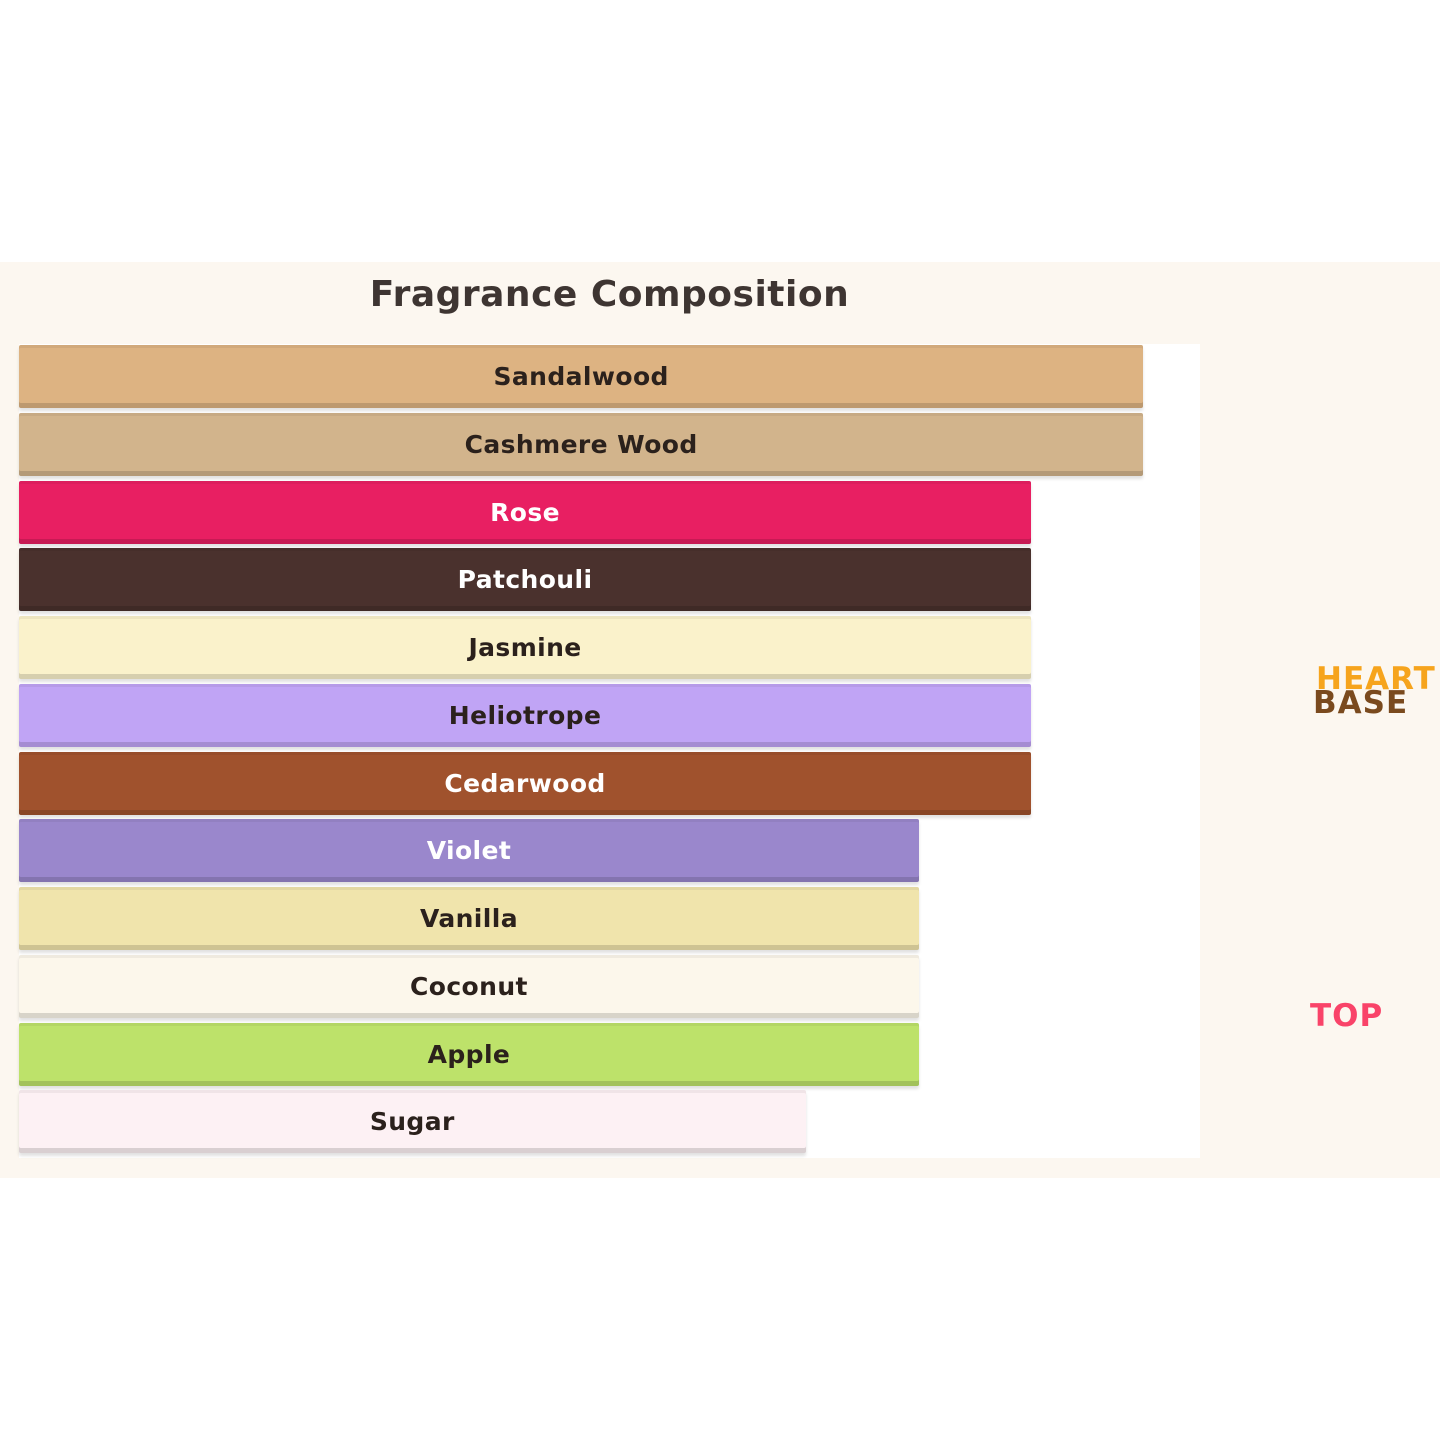  I want to click on bar-cedarwood: Cedarwood, so click(525, 783).